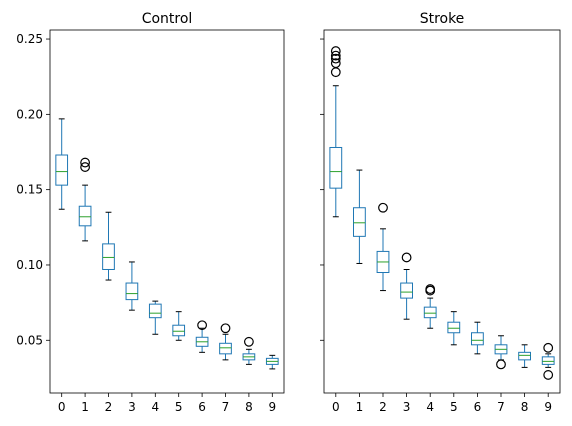 The width and height of the screenshot is (572, 426). I want to click on panel-title: Stroke, so click(442, 19).